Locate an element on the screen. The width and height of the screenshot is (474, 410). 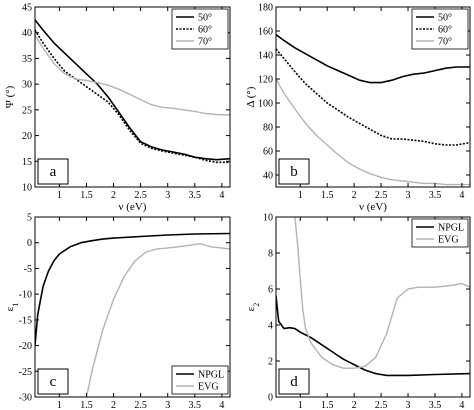
y-tick-label: 80 is located at coordinates (268, 128).